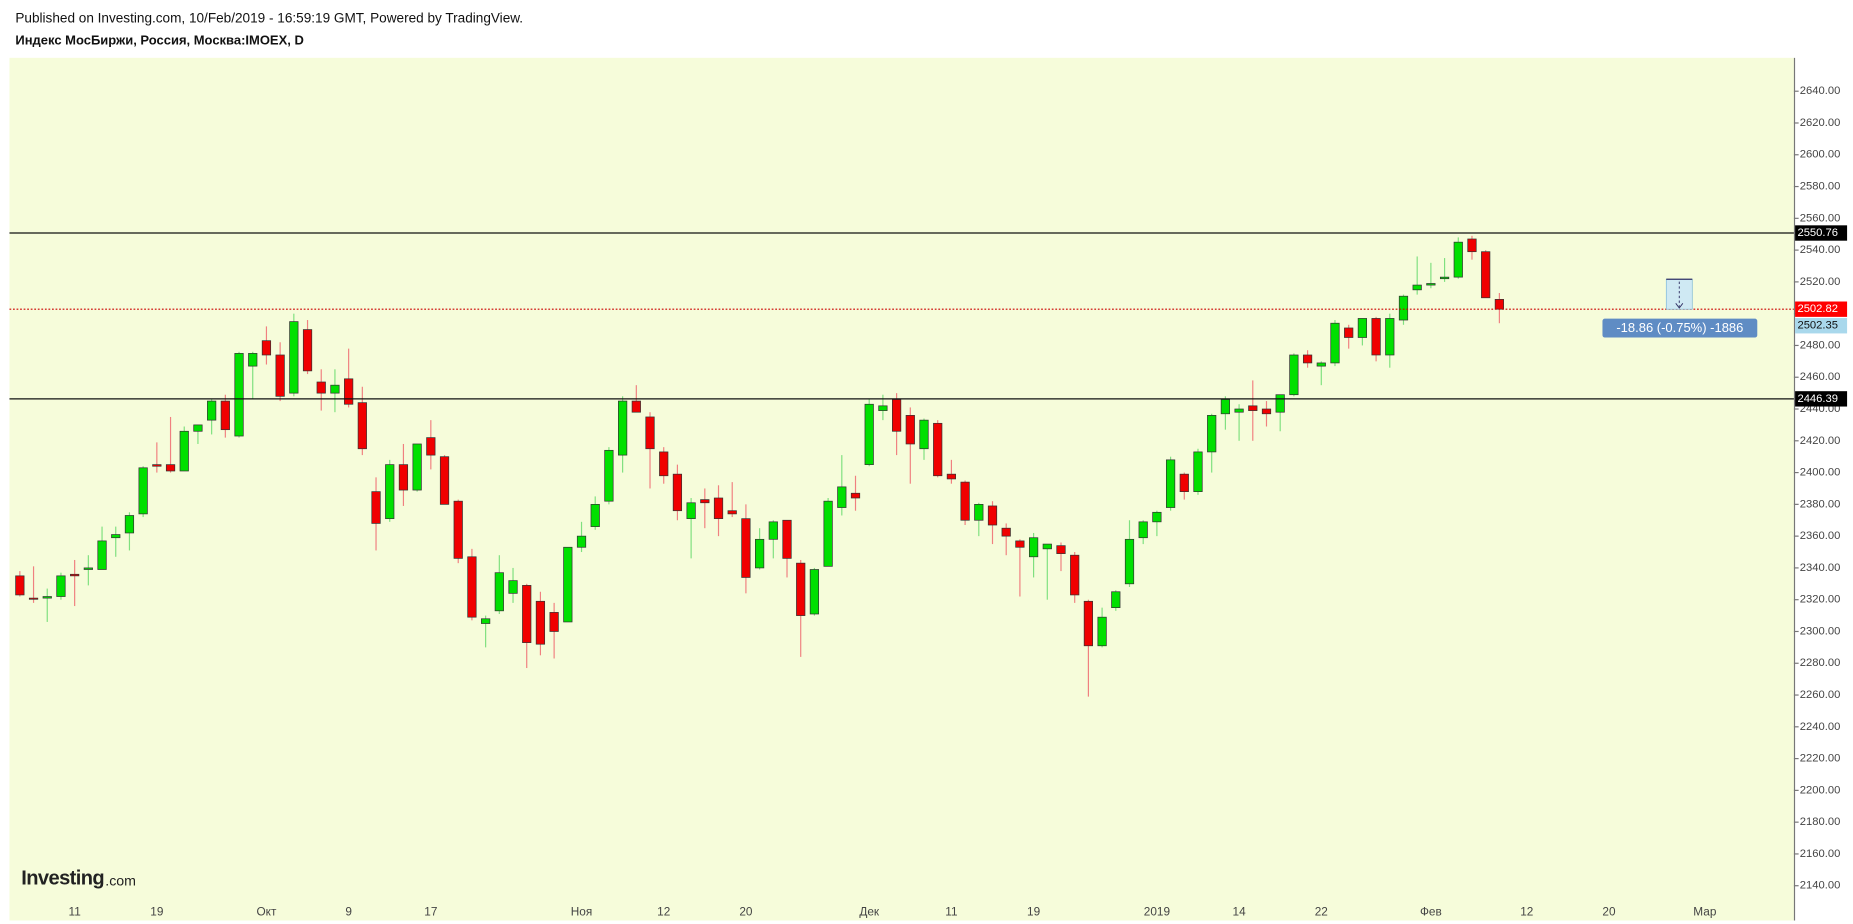 The height and width of the screenshot is (924, 1853). I want to click on y-tick-label: 2200.00, so click(1820, 790).